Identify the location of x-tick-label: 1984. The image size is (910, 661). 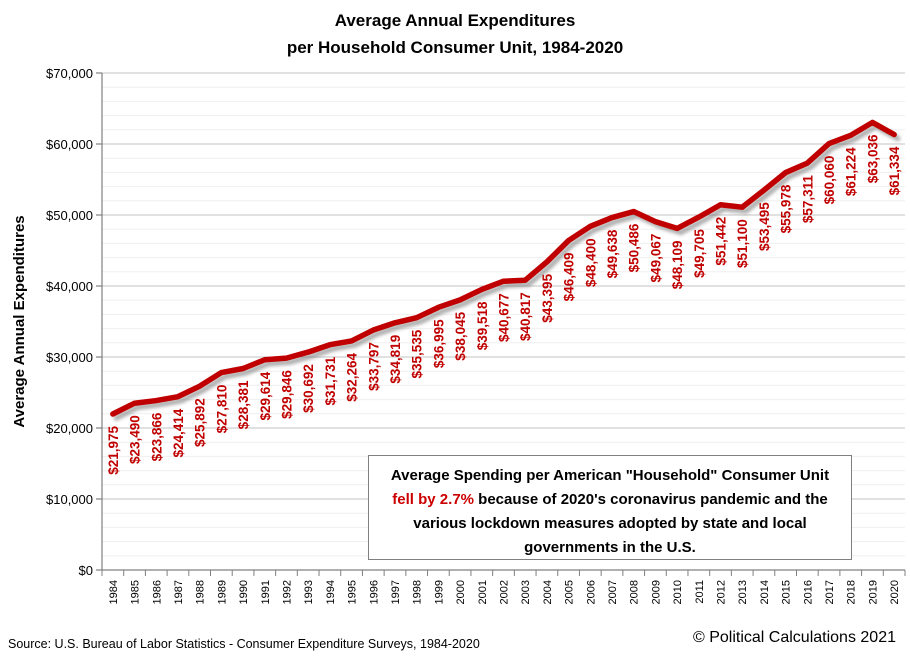
(114, 592).